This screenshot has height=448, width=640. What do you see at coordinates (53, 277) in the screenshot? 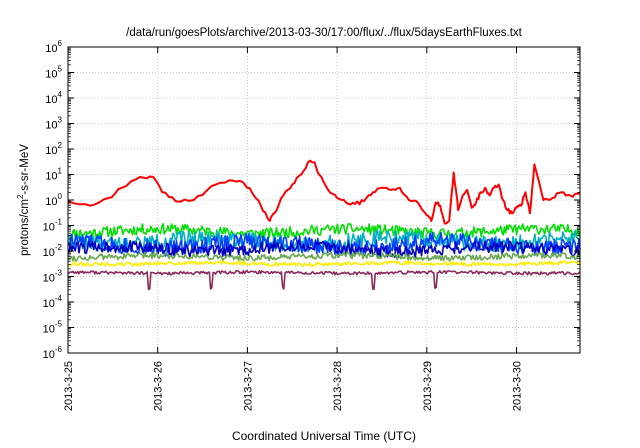
I see `y-tick-label: 10⁻³` at bounding box center [53, 277].